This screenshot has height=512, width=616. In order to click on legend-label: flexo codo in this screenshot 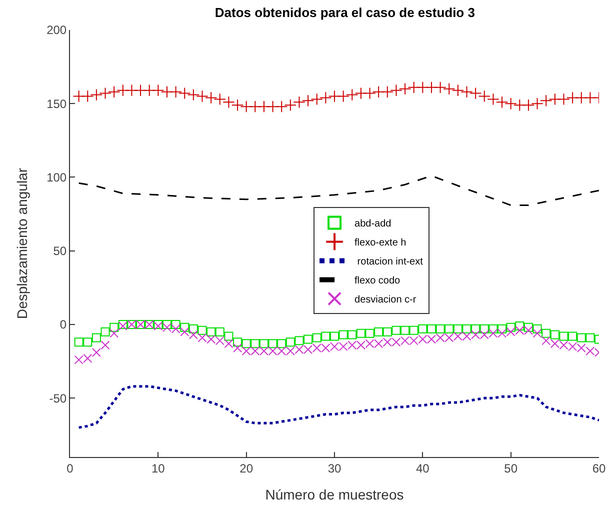, I will do `click(377, 281)`.